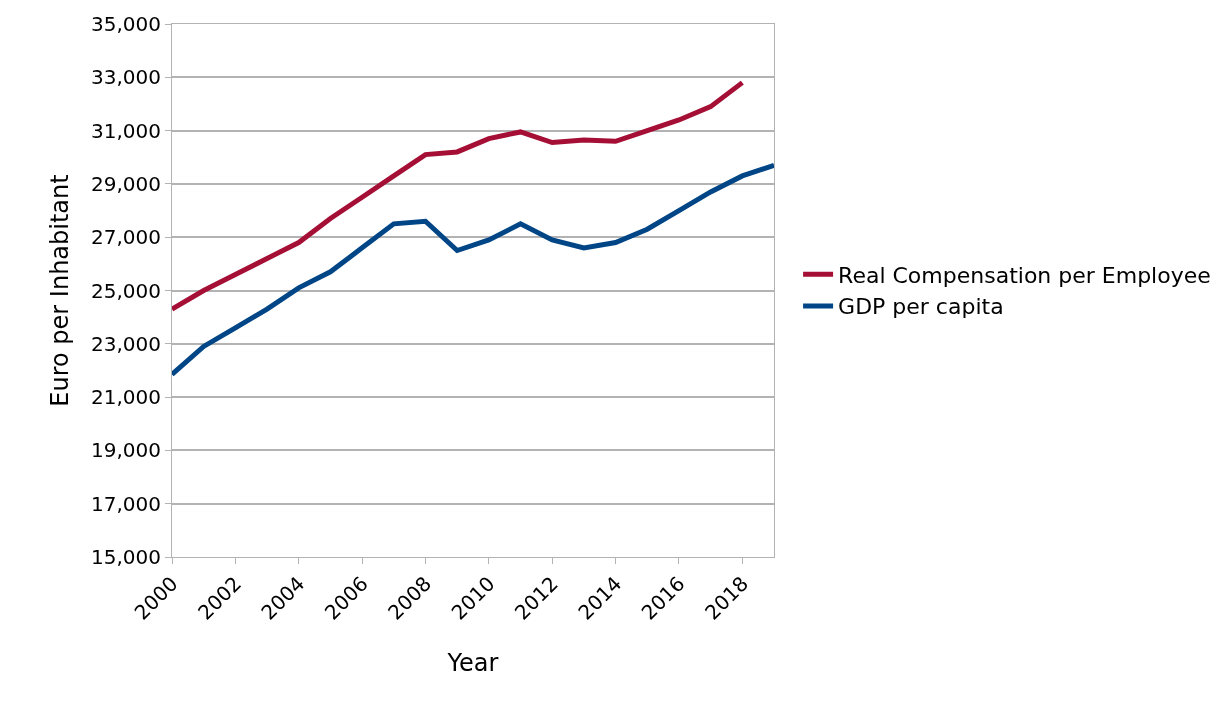 The image size is (1228, 706). I want to click on y-tick-label: 23,000, so click(126, 343).